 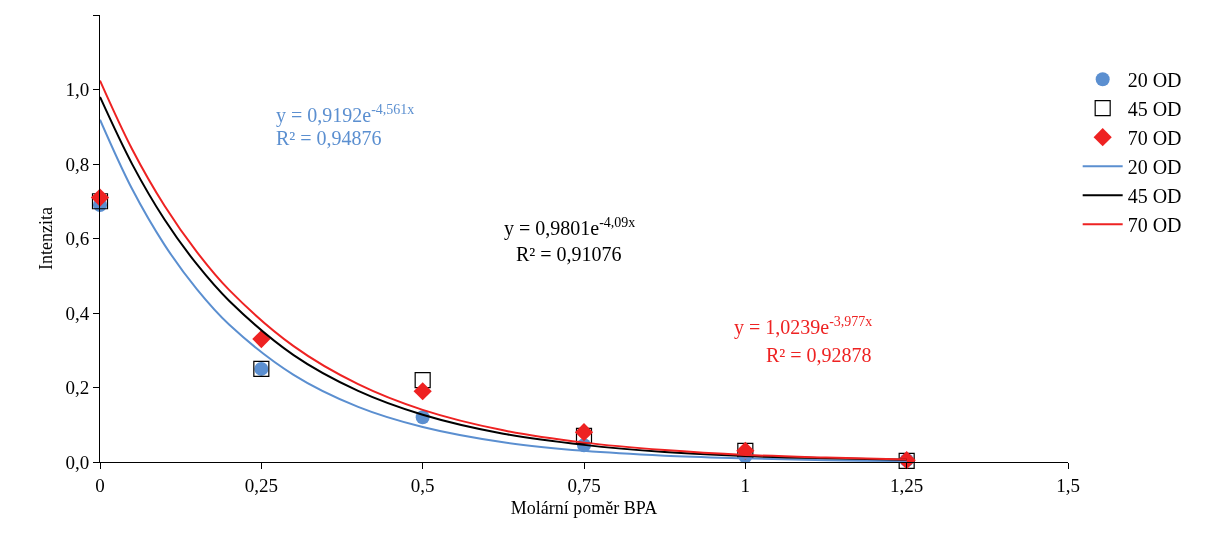 I want to click on annotation: y = 0,9801e$^{-4,09x}$, so click(x=570, y=228).